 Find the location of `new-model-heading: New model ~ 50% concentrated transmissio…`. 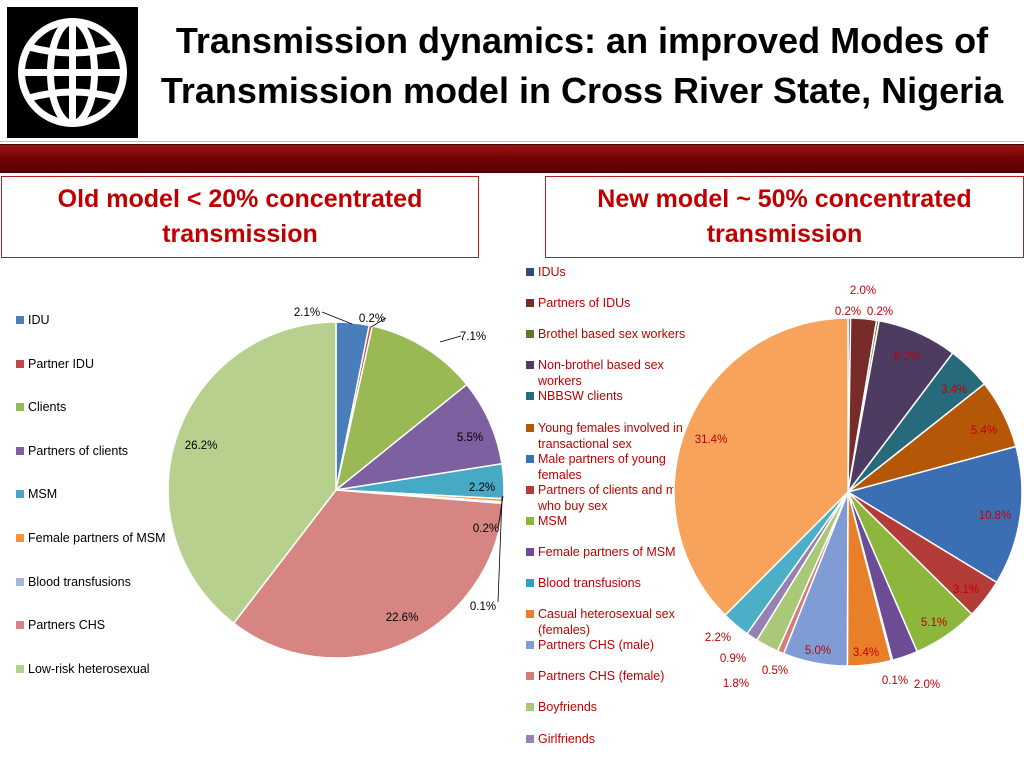

new-model-heading: New model ~ 50% concentrated transmissio… is located at coordinates (784, 217).